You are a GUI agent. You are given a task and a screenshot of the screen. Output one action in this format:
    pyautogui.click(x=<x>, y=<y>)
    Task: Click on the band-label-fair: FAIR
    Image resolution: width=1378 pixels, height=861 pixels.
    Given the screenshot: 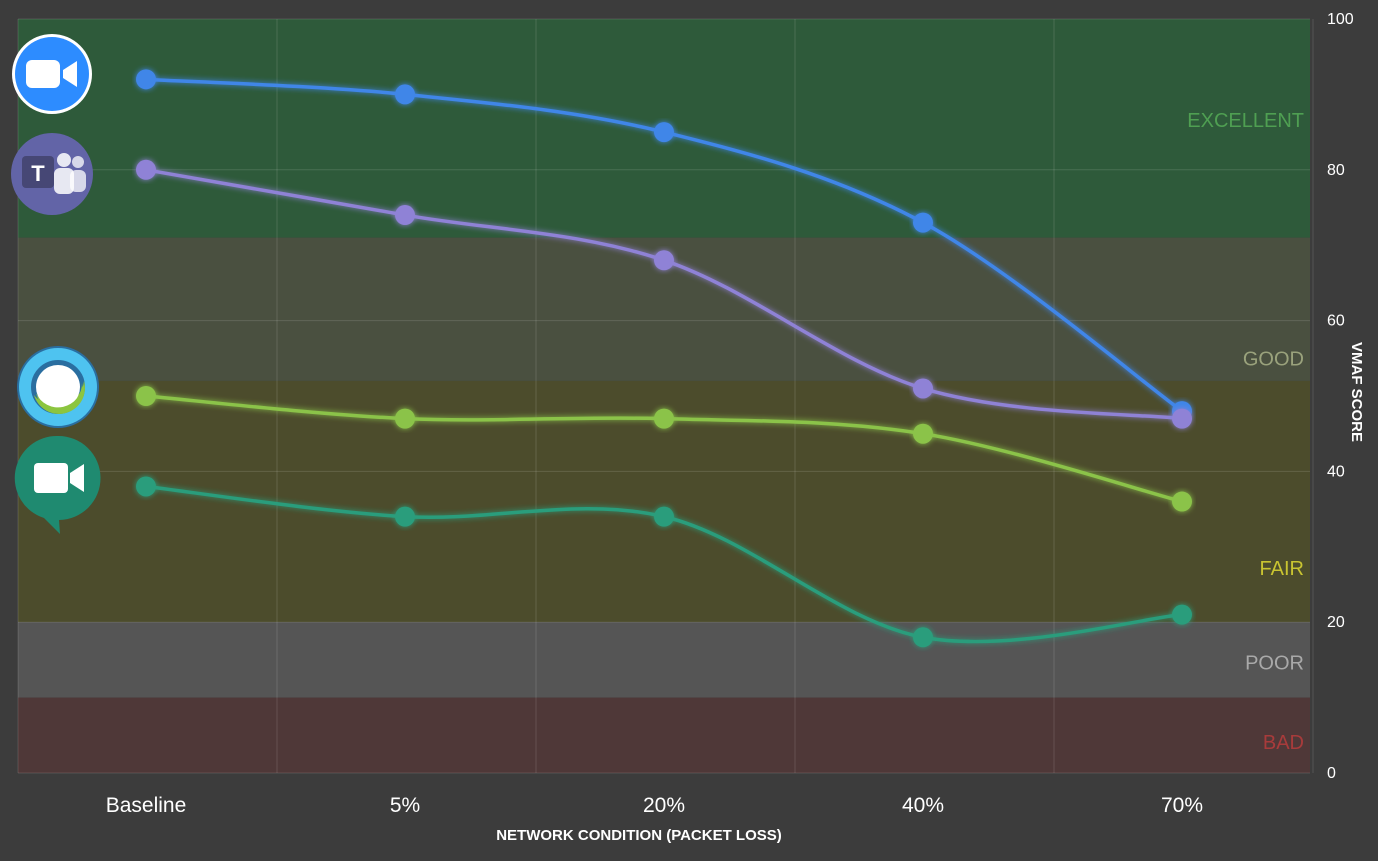 What is the action you would take?
    pyautogui.click(x=1282, y=569)
    